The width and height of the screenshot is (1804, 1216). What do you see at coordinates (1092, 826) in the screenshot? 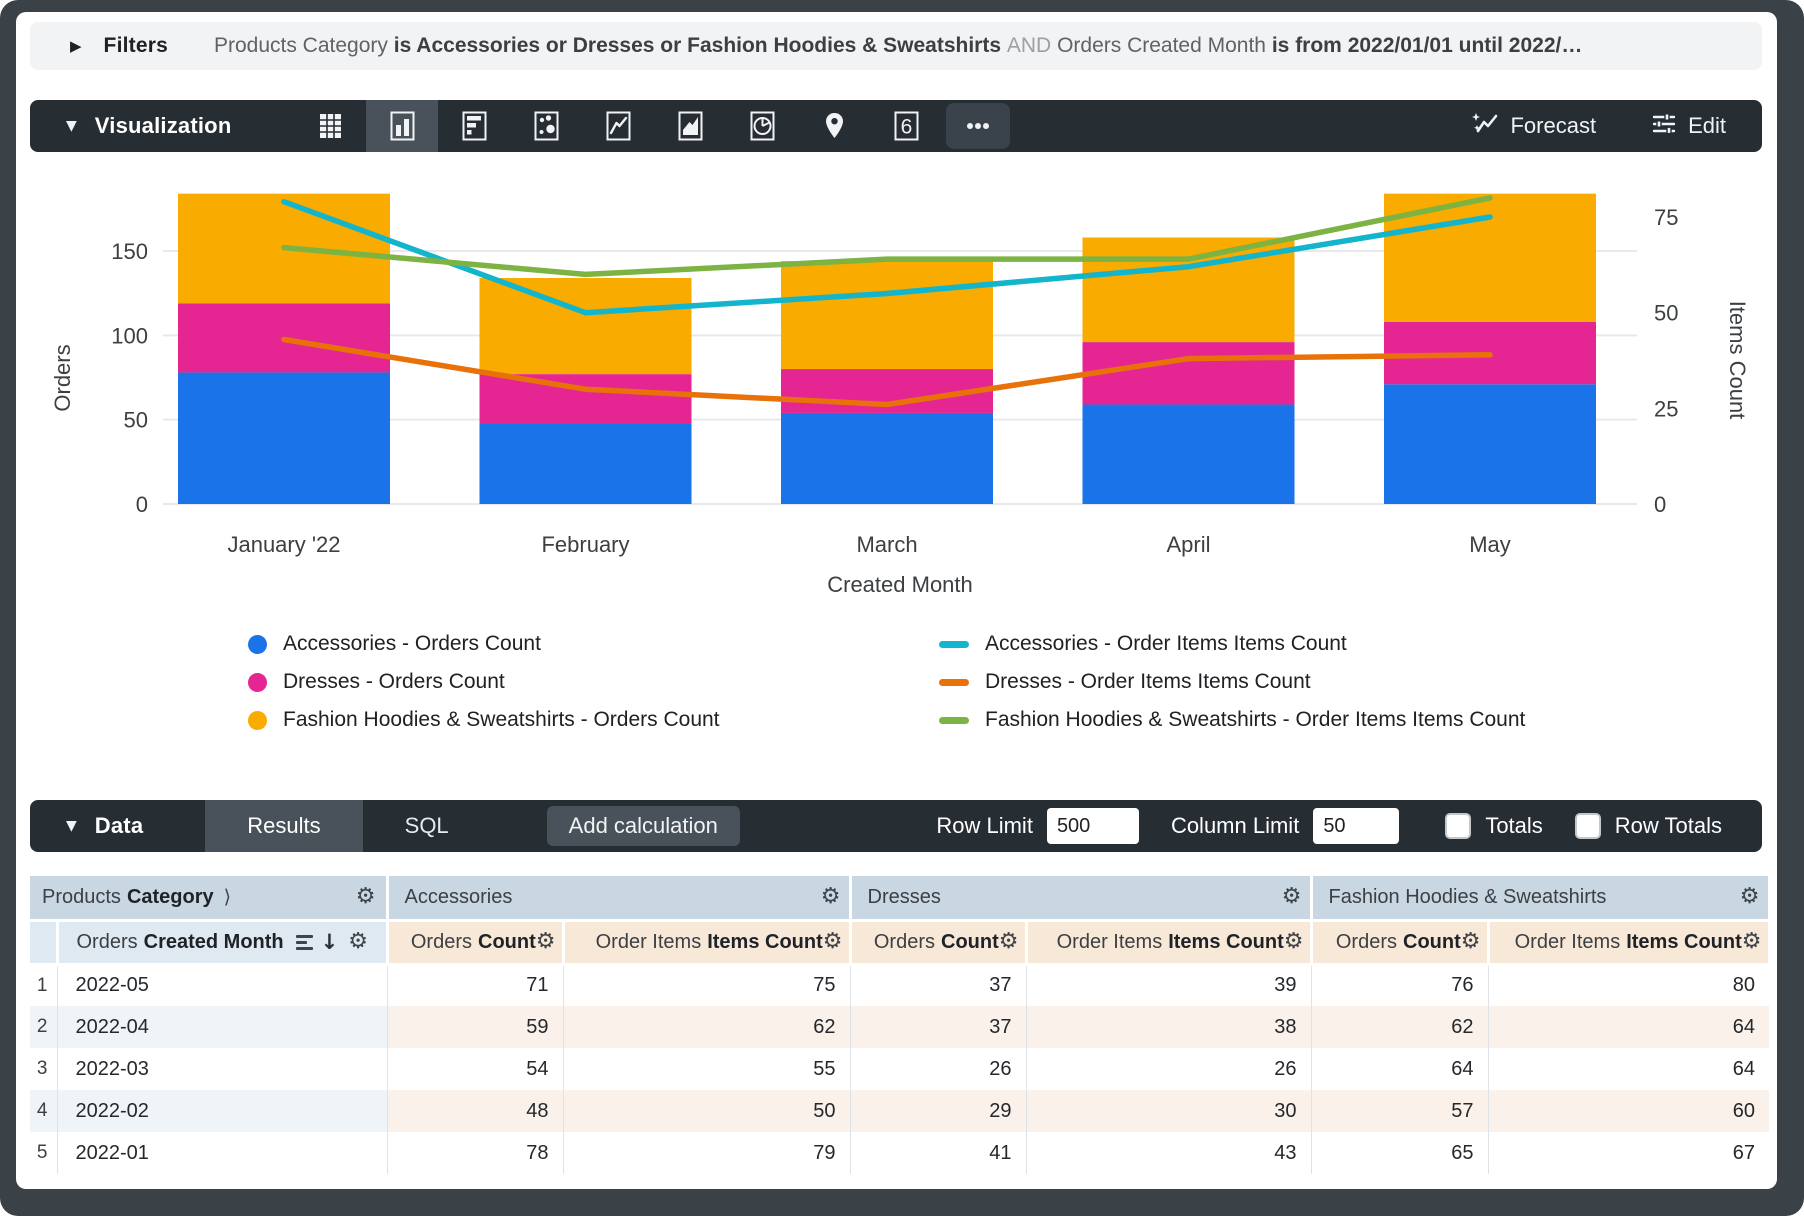
I see `row-limit-input` at bounding box center [1092, 826].